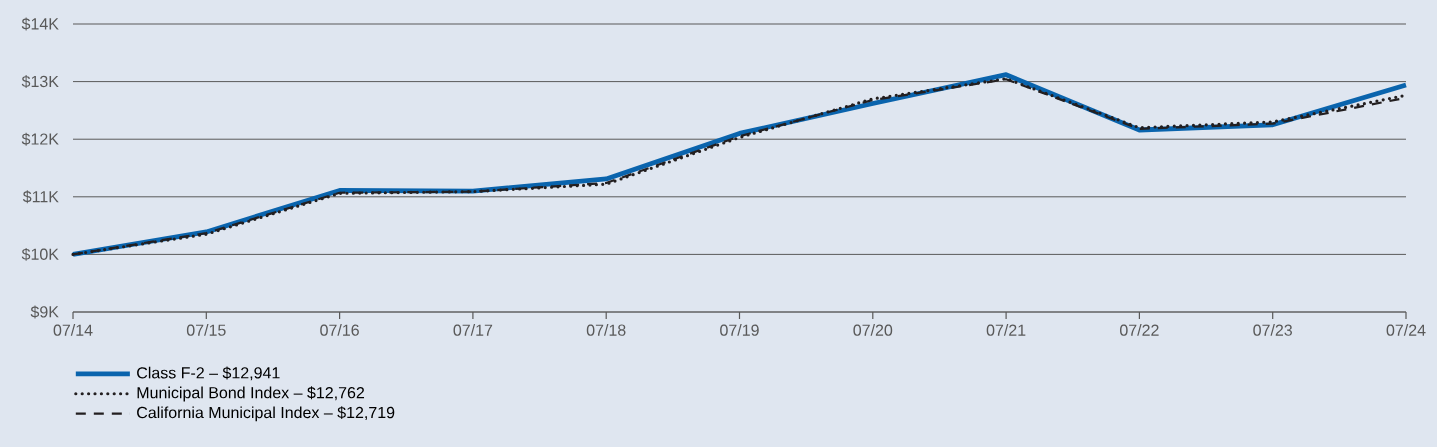 This screenshot has width=1437, height=447. Describe the element at coordinates (40, 24) in the screenshot. I see `y-tick-label: $14K` at that location.